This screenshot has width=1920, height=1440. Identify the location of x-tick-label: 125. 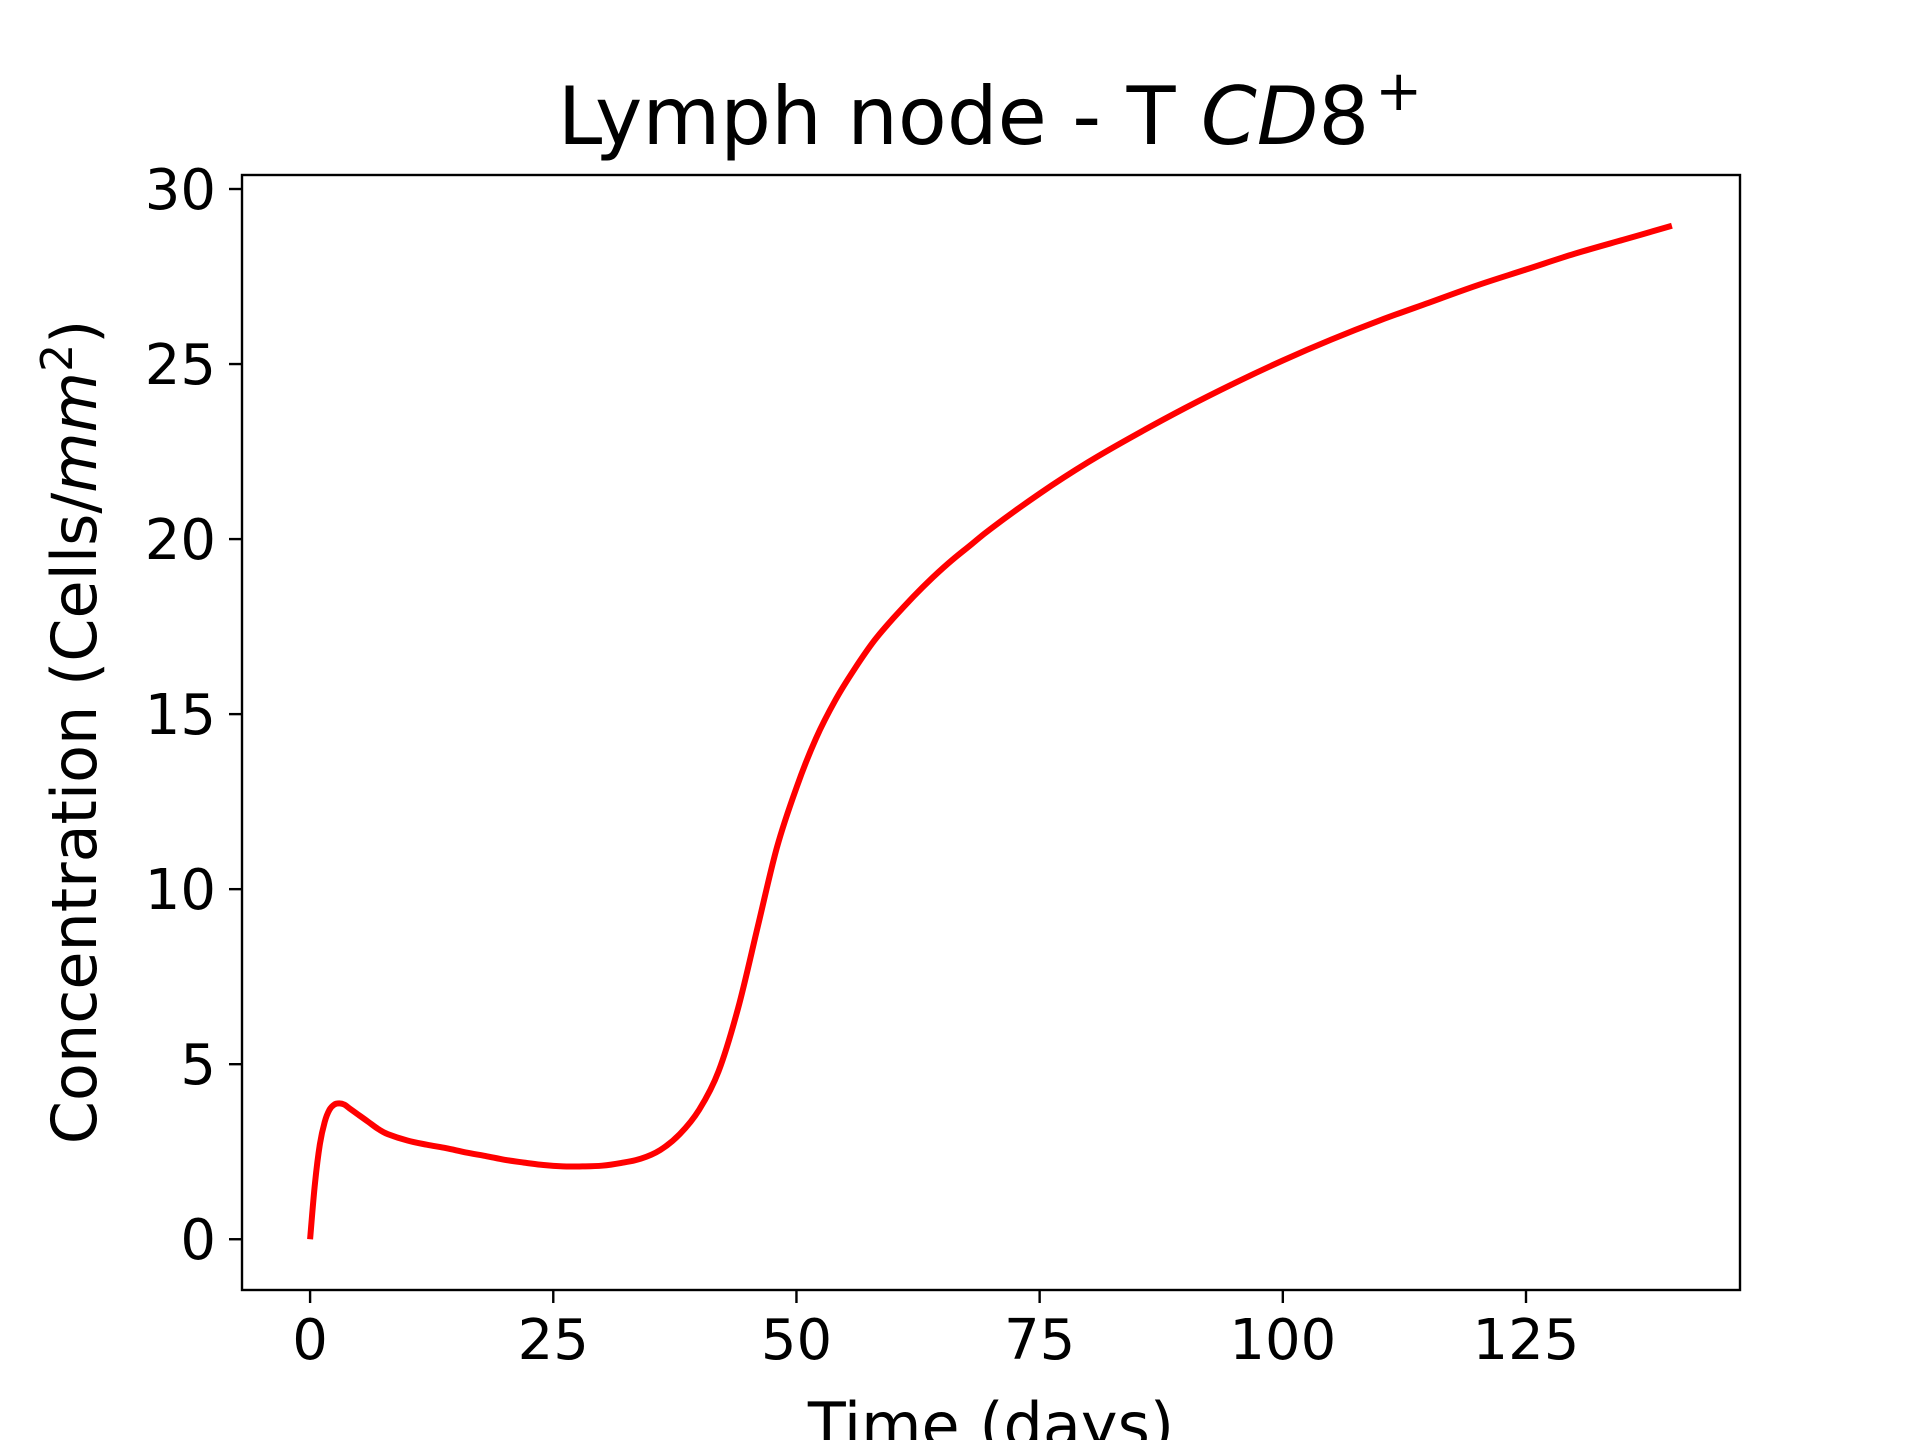
(1526, 1340).